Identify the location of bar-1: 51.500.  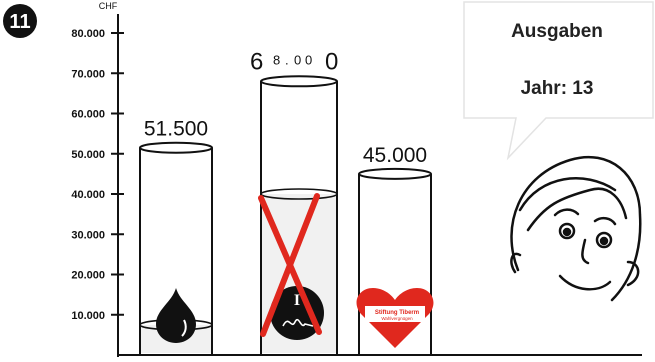
(176, 236).